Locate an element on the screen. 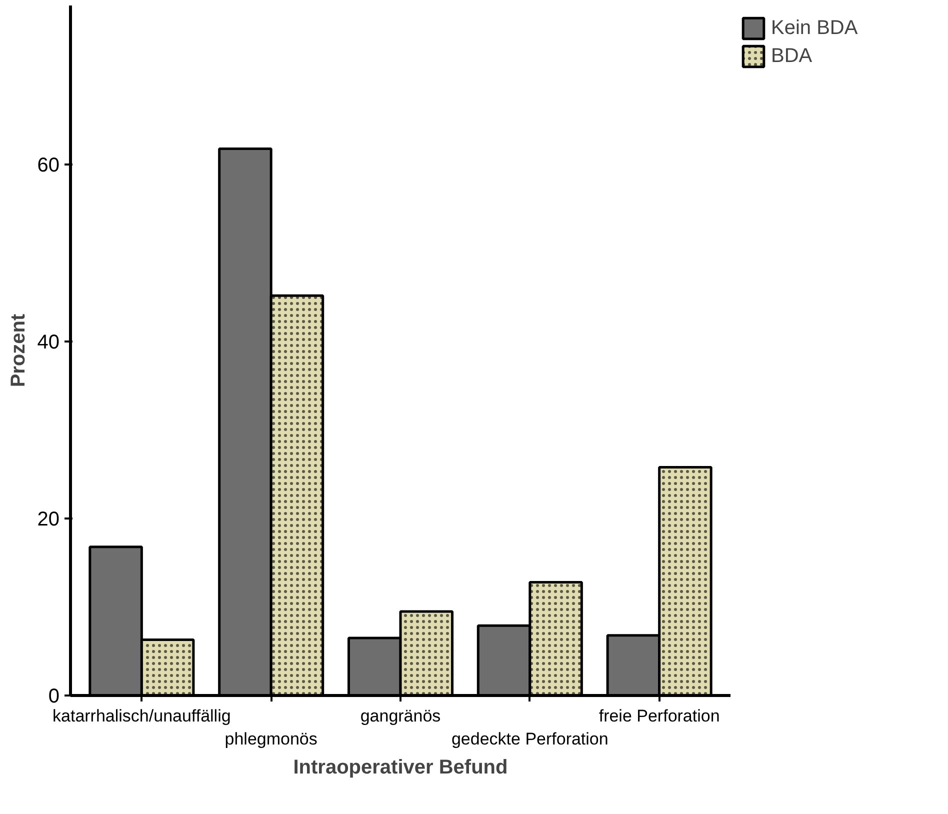 The height and width of the screenshot is (814, 948). x-tick-label: freie Perforation is located at coordinates (659, 716).